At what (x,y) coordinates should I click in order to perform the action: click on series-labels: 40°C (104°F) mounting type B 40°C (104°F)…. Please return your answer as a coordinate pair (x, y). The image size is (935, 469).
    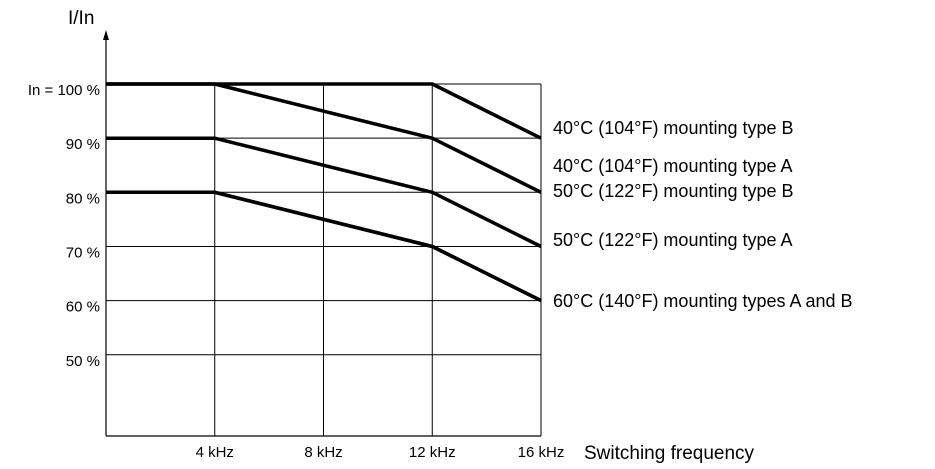
    Looking at the image, I should click on (703, 214).